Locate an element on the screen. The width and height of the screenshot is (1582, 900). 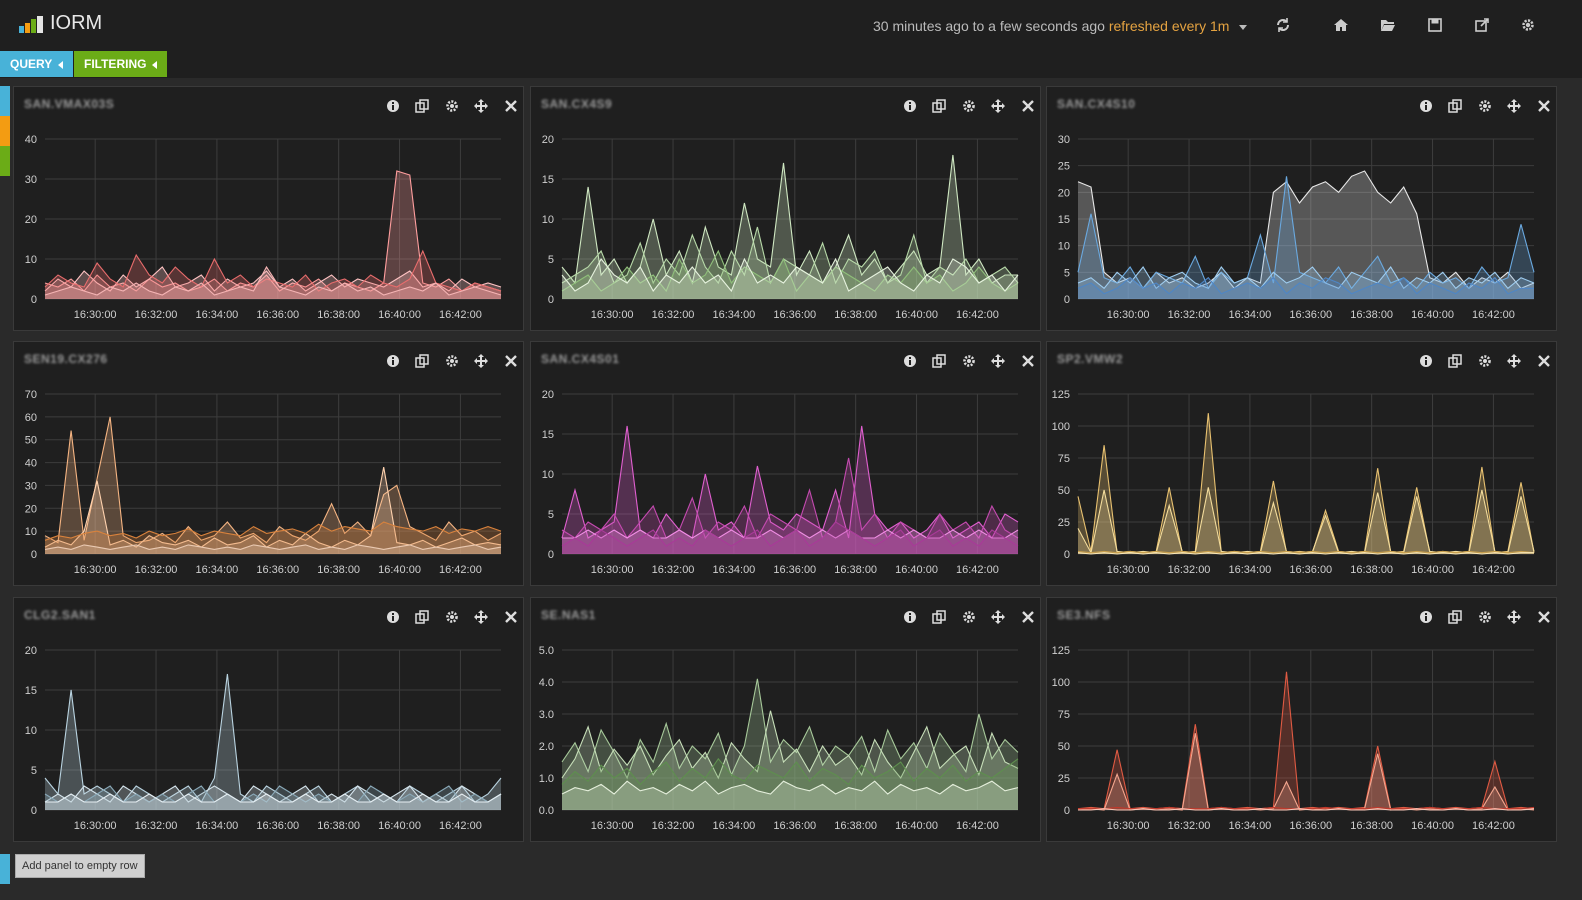
panel-title: SE.NAS1 is located at coordinates (568, 615).